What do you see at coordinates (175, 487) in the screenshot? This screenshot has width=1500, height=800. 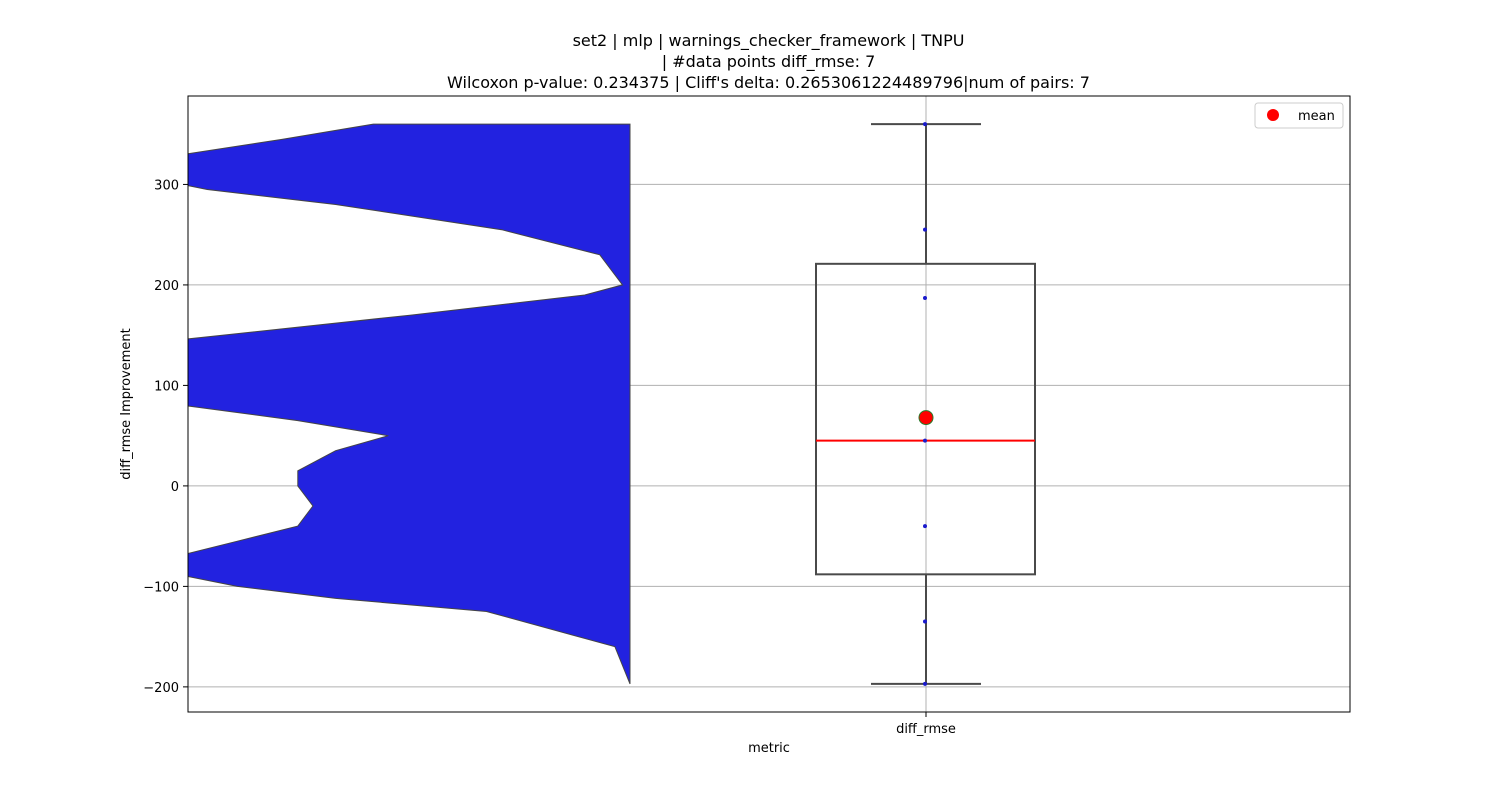 I see `y-tick-label-2: 0` at bounding box center [175, 487].